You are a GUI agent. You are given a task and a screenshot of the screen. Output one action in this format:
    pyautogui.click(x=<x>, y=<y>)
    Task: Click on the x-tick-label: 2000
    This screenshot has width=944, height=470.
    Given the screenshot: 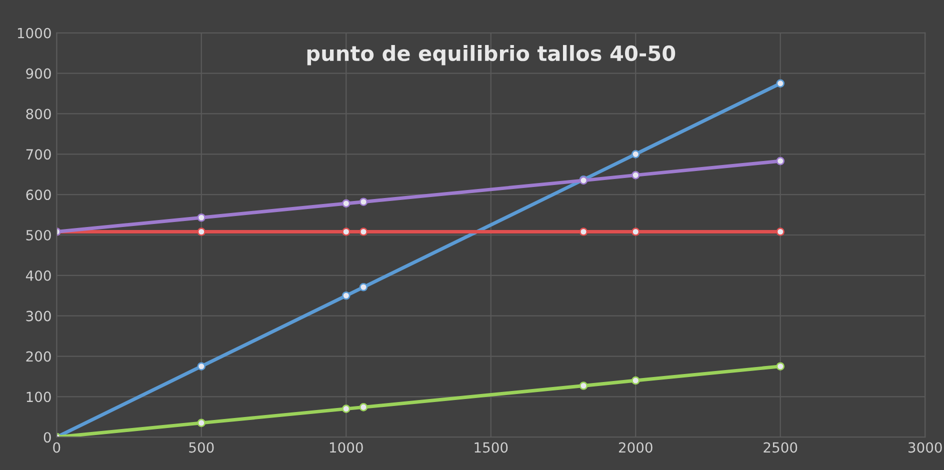 What is the action you would take?
    pyautogui.click(x=635, y=447)
    